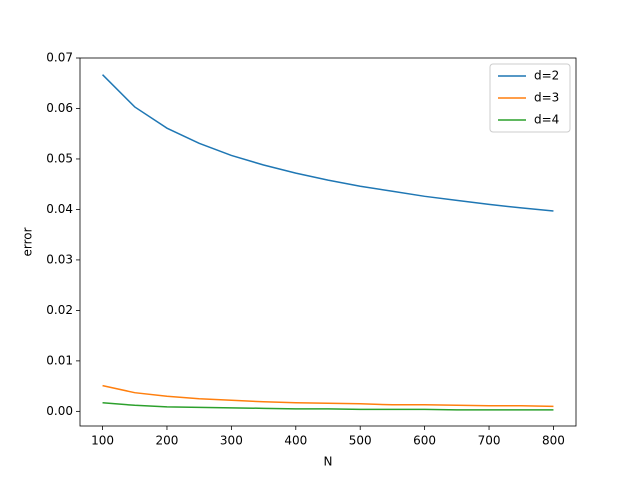 The width and height of the screenshot is (640, 480). I want to click on x-tick-label: 500, so click(360, 441).